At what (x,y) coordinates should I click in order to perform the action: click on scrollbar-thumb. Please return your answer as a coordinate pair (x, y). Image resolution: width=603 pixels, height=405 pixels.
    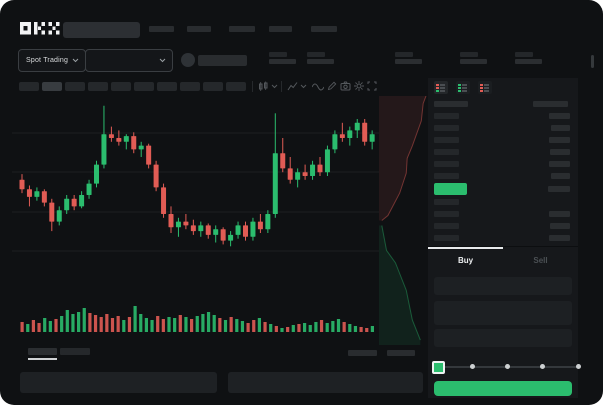
    Looking at the image, I should click on (592, 61).